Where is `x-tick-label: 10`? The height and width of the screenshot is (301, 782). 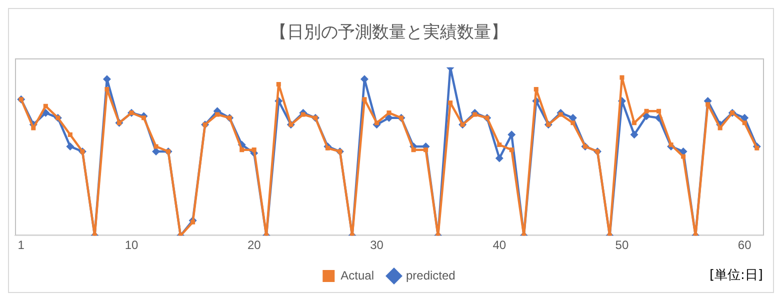 x-tick-label: 10 is located at coordinates (131, 245).